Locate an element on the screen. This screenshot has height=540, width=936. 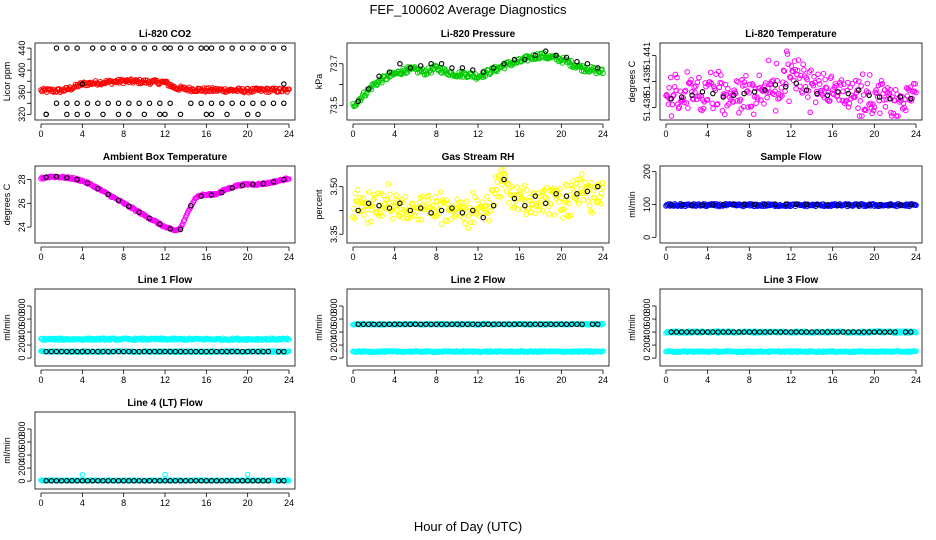
panel-6: Sample Flow 0 4 8 12 16 20 24 0 100 200 ml/min is located at coordinates (775, 207).